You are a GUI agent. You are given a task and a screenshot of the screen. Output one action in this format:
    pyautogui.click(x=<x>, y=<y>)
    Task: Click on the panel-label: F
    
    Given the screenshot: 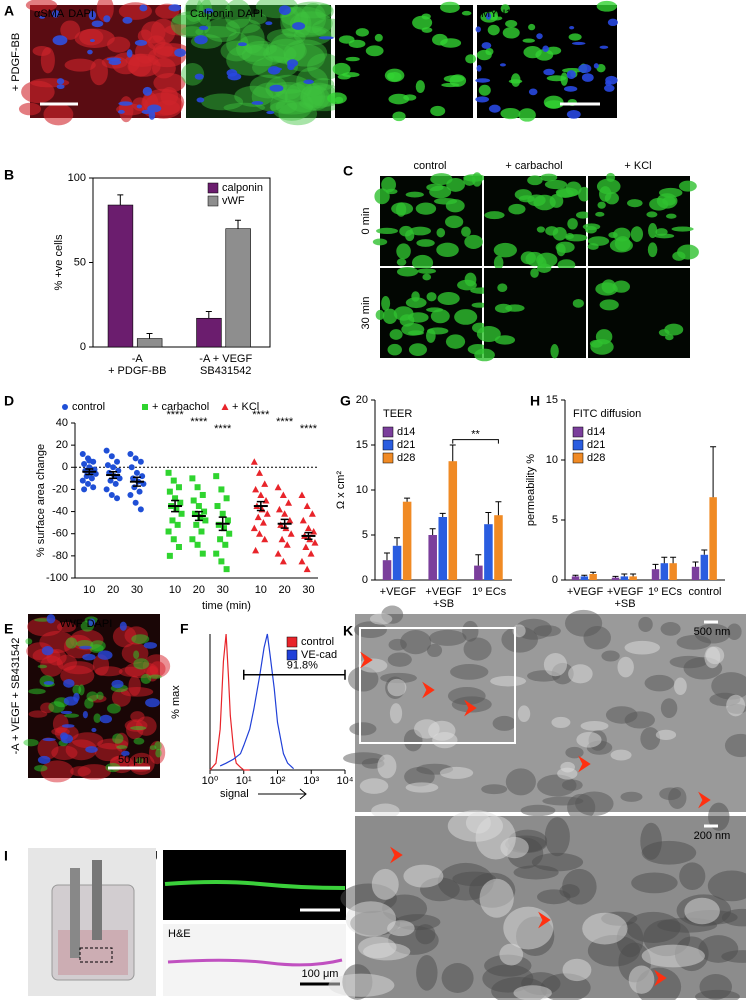 What is the action you would take?
    pyautogui.click(x=184, y=629)
    